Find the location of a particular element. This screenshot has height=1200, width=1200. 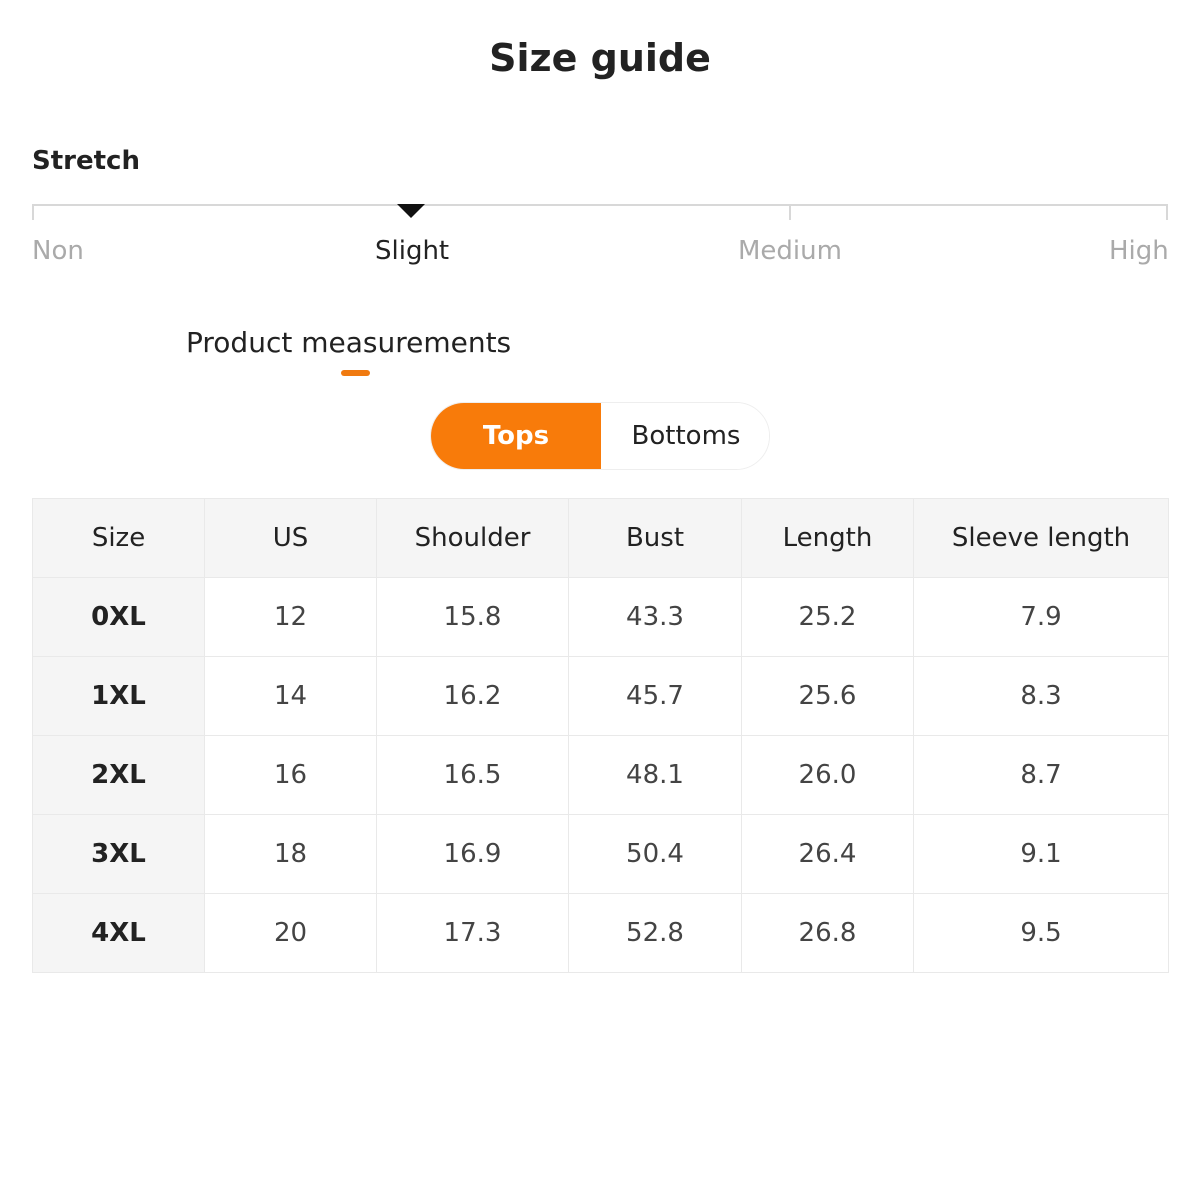

column-header: US is located at coordinates (290, 538).